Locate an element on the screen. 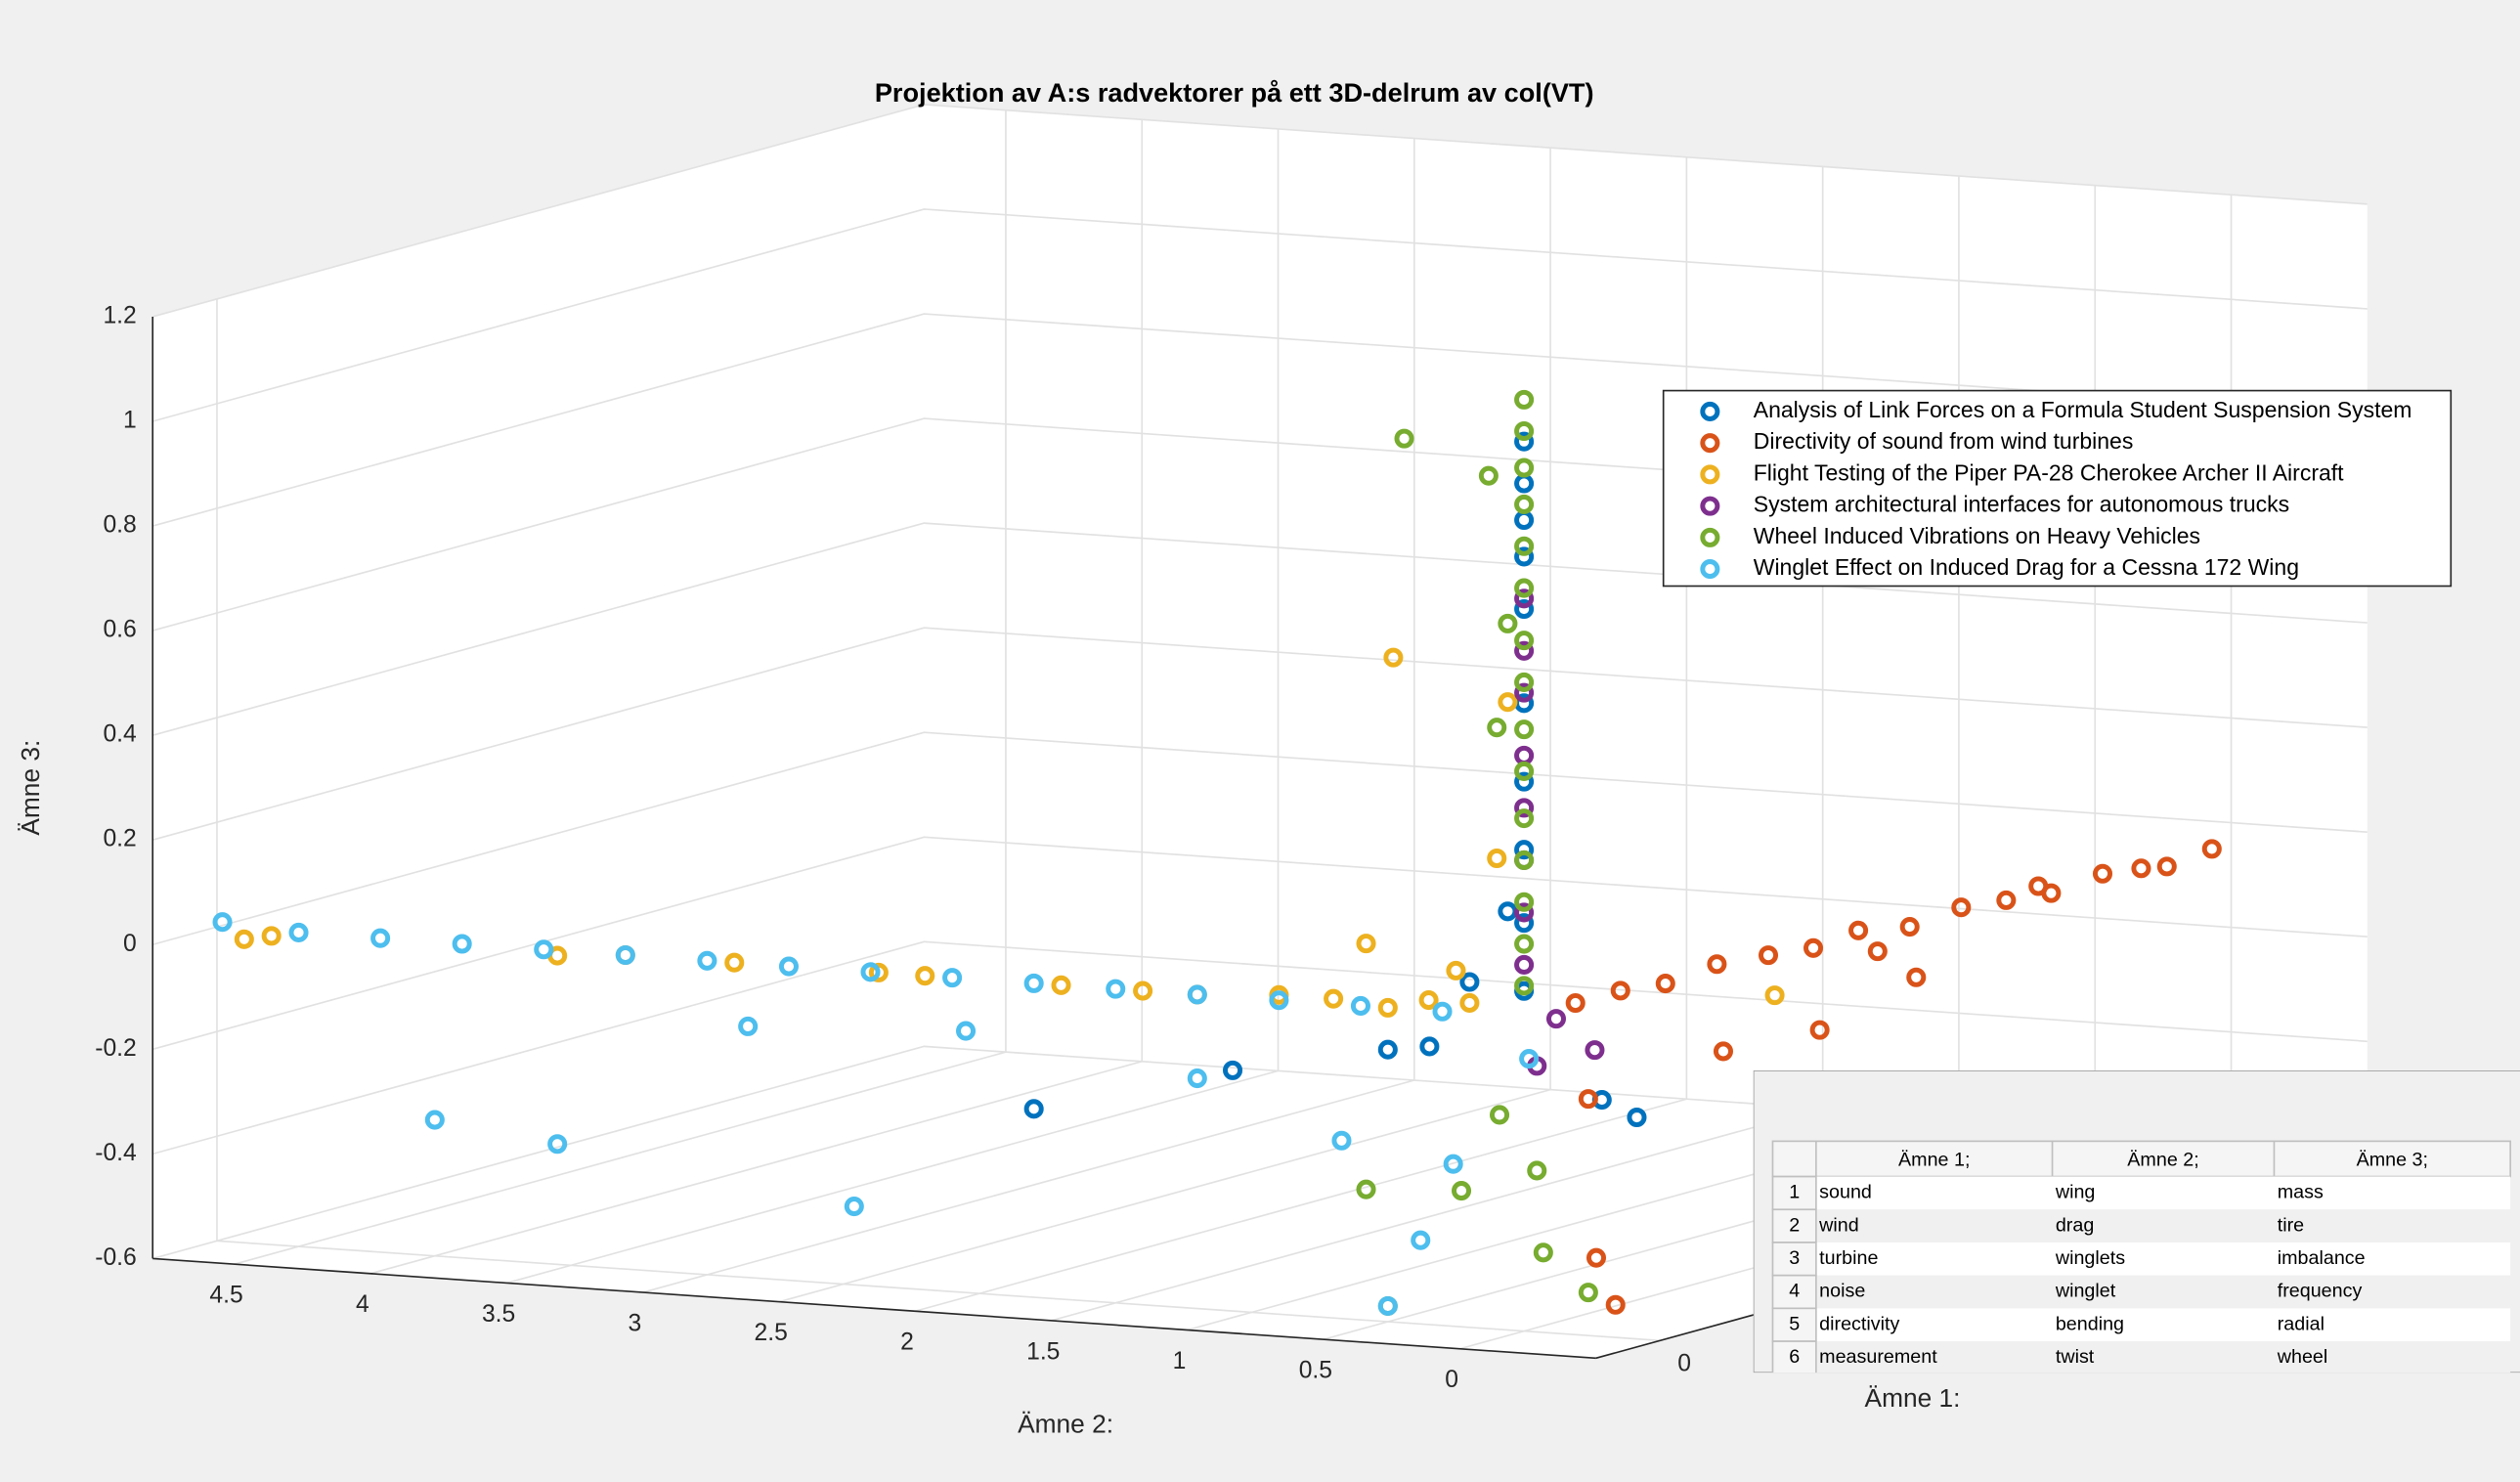 This screenshot has height=1482, width=2520. y-tick-label: 4.5 is located at coordinates (225, 1296).